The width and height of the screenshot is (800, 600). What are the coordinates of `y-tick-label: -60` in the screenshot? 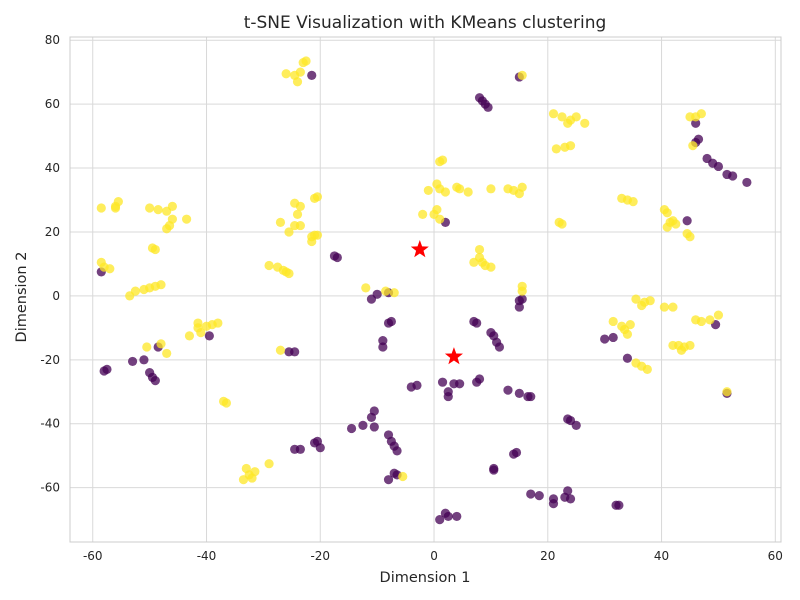 It's located at (50, 488).